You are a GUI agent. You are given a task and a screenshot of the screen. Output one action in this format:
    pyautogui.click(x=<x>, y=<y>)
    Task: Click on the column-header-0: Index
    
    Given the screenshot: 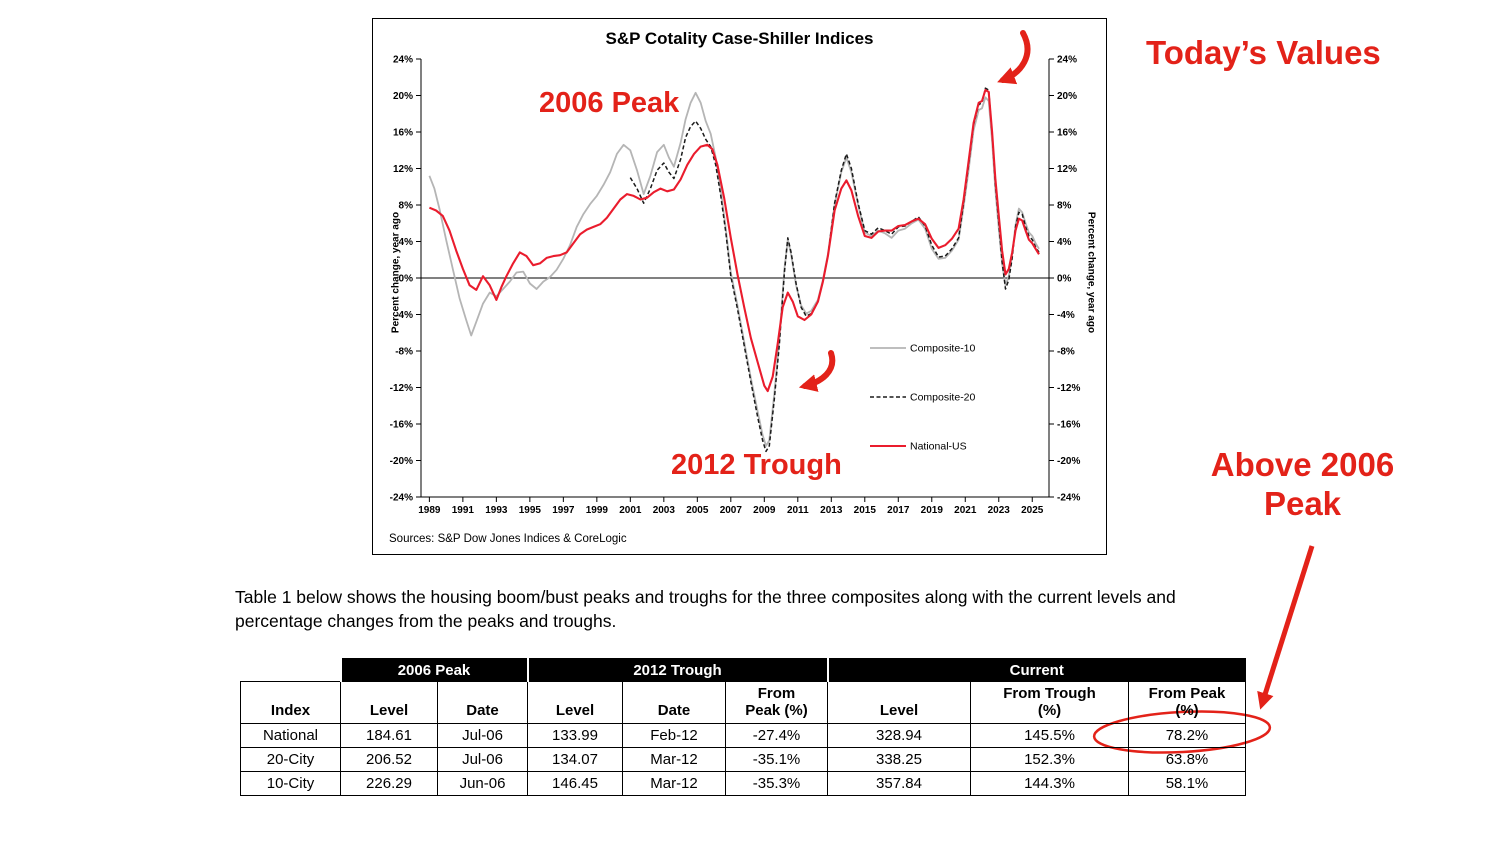 What is the action you would take?
    pyautogui.click(x=290, y=702)
    